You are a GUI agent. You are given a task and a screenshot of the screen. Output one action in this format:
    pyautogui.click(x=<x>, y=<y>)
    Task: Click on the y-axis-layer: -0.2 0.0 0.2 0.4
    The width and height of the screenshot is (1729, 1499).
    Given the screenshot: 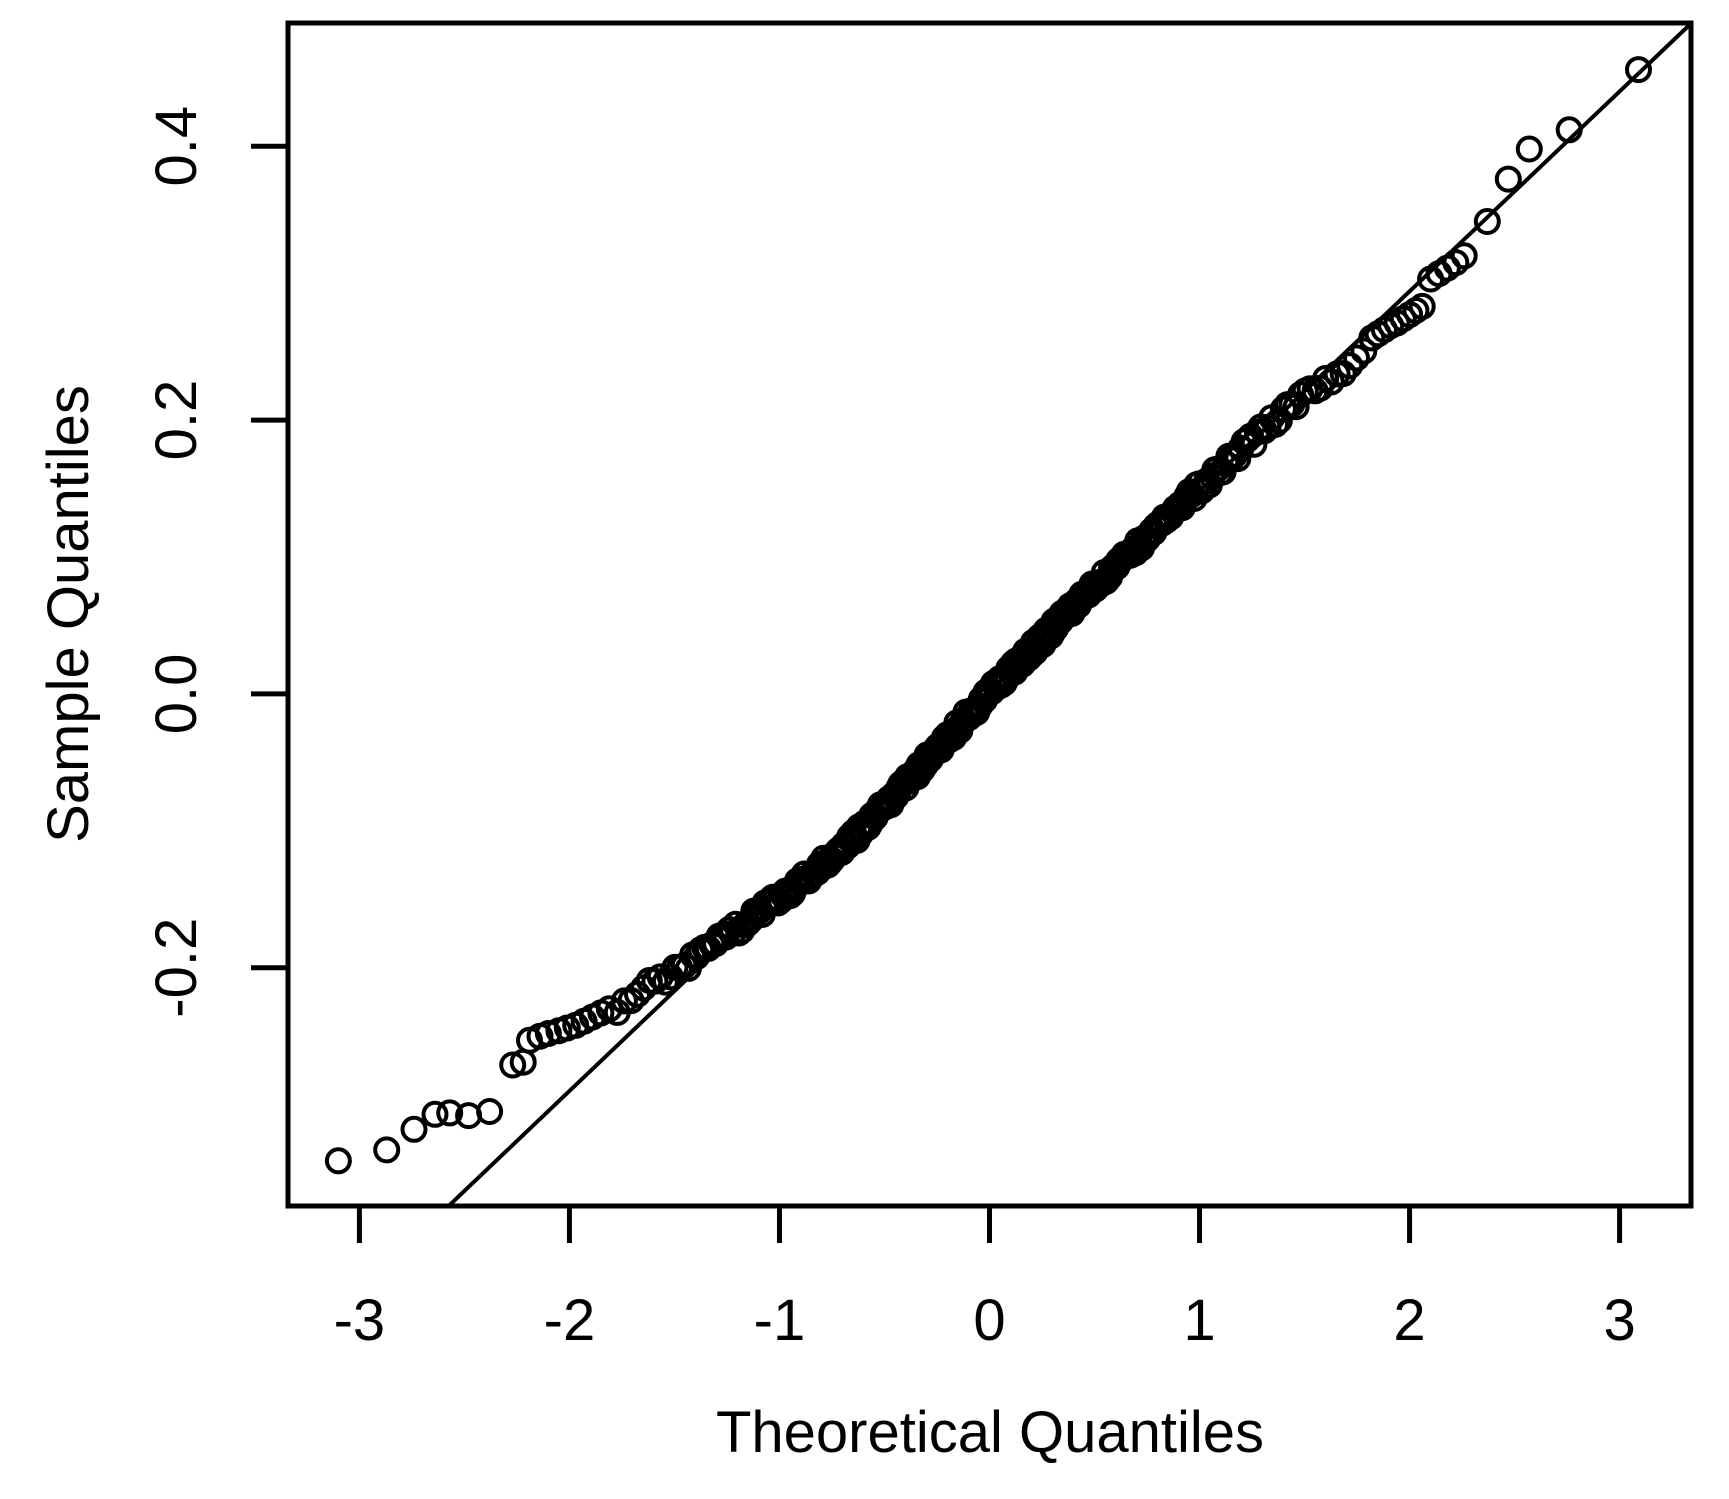 What is the action you would take?
    pyautogui.click(x=216, y=562)
    